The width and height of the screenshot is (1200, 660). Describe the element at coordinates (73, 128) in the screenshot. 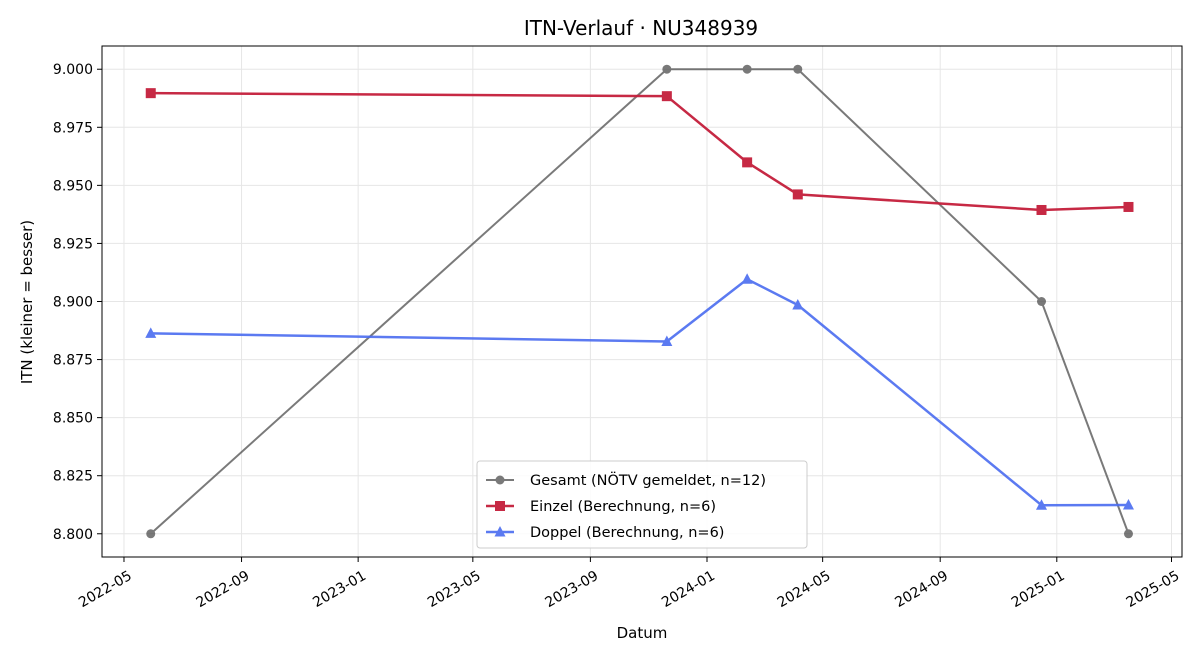

I see `y-tick-label: 8.975` at that location.